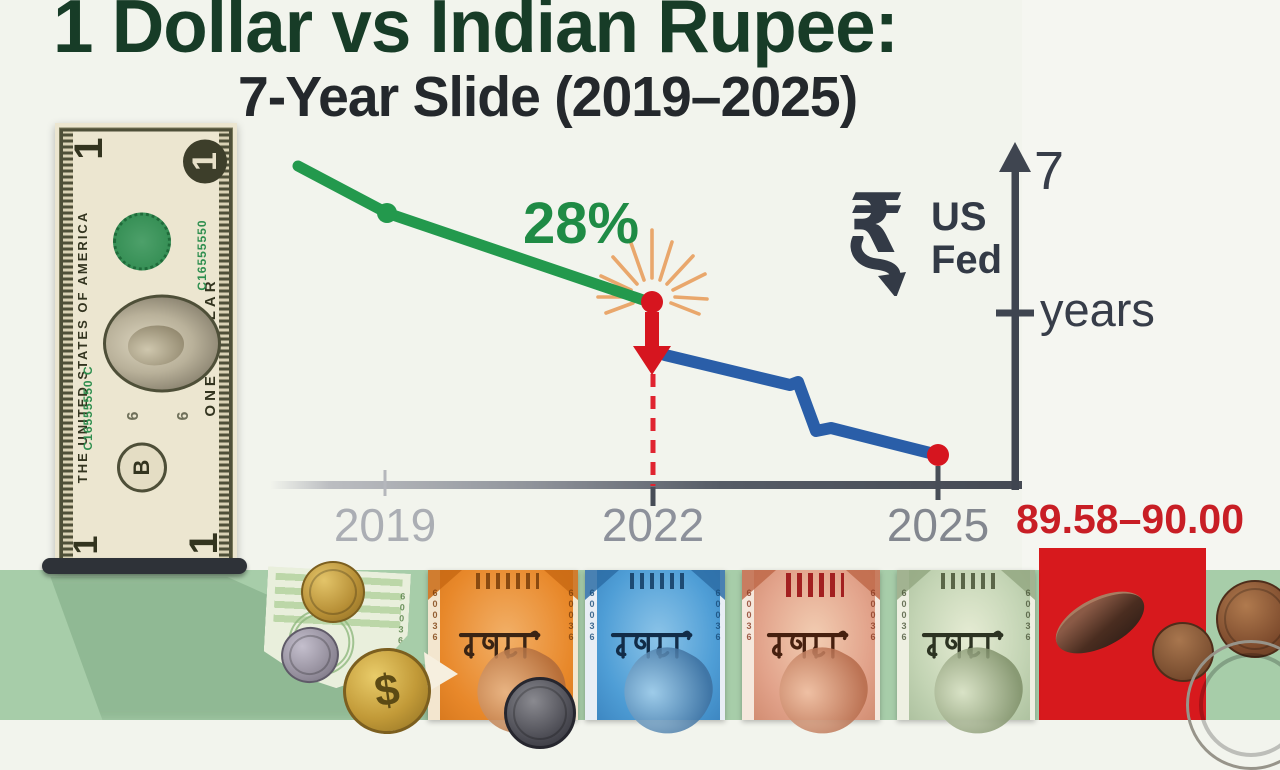 The image size is (1280, 770). Describe the element at coordinates (653, 496) in the screenshot. I see `x-tick-2022` at that location.